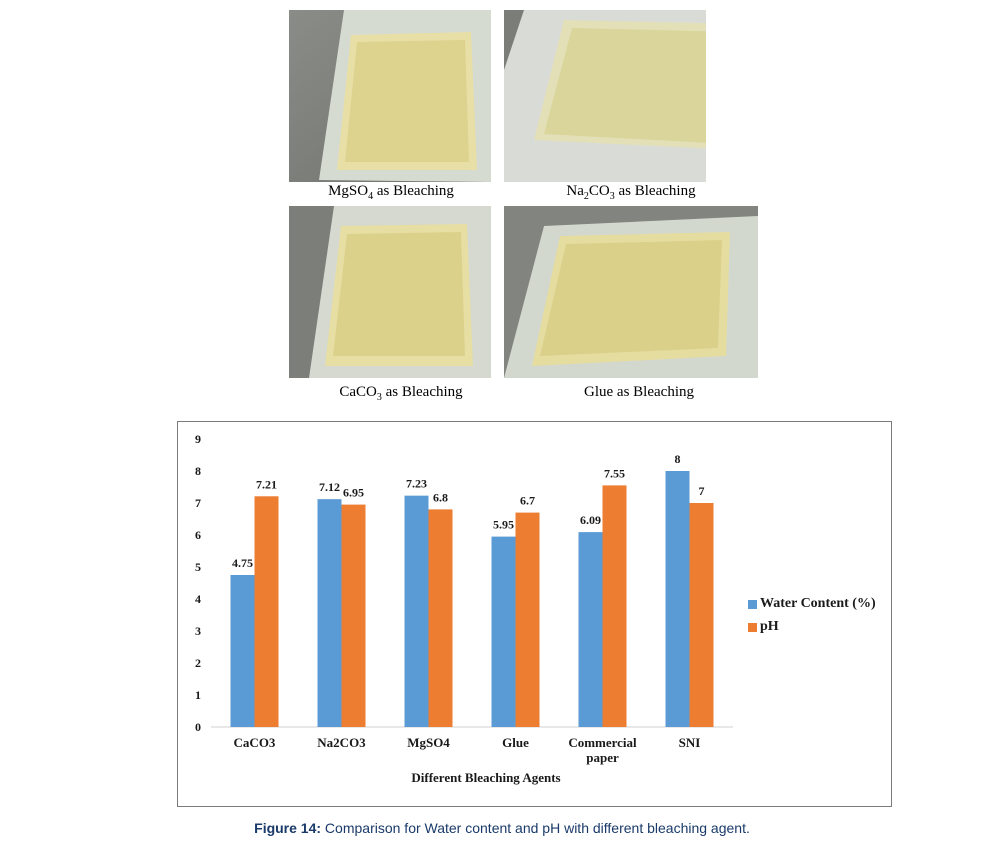  I want to click on photo-caption-glue: Glue as Bleaching, so click(639, 392).